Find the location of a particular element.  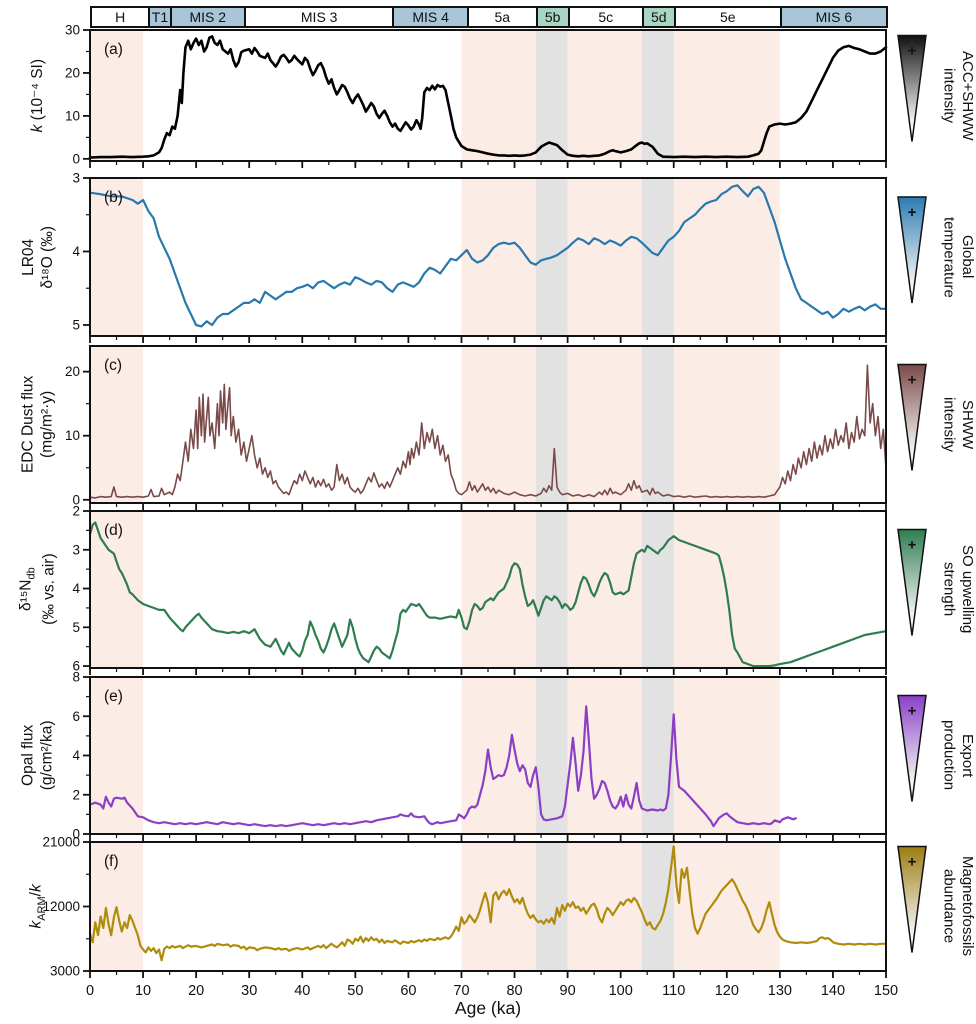

stage-chip-mis-4: MIS 4 is located at coordinates (430, 17).